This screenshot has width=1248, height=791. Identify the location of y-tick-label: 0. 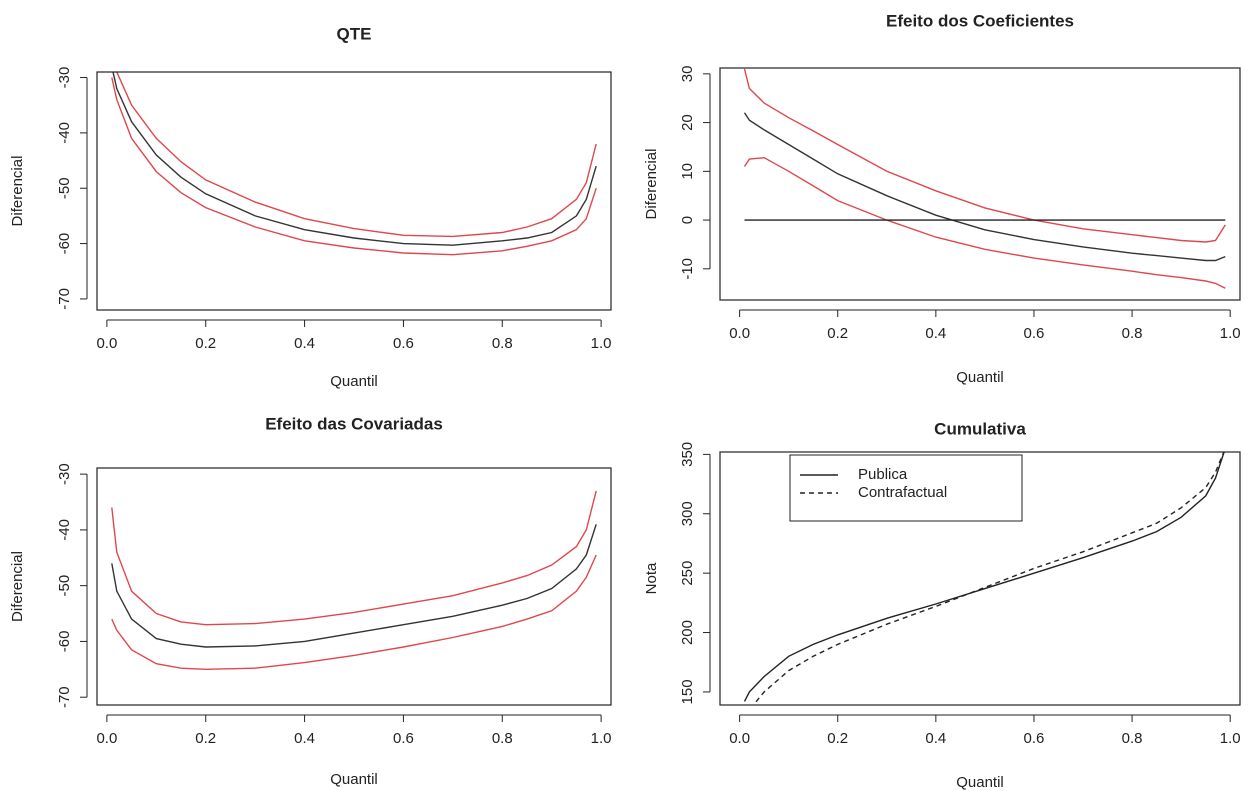
(687, 220).